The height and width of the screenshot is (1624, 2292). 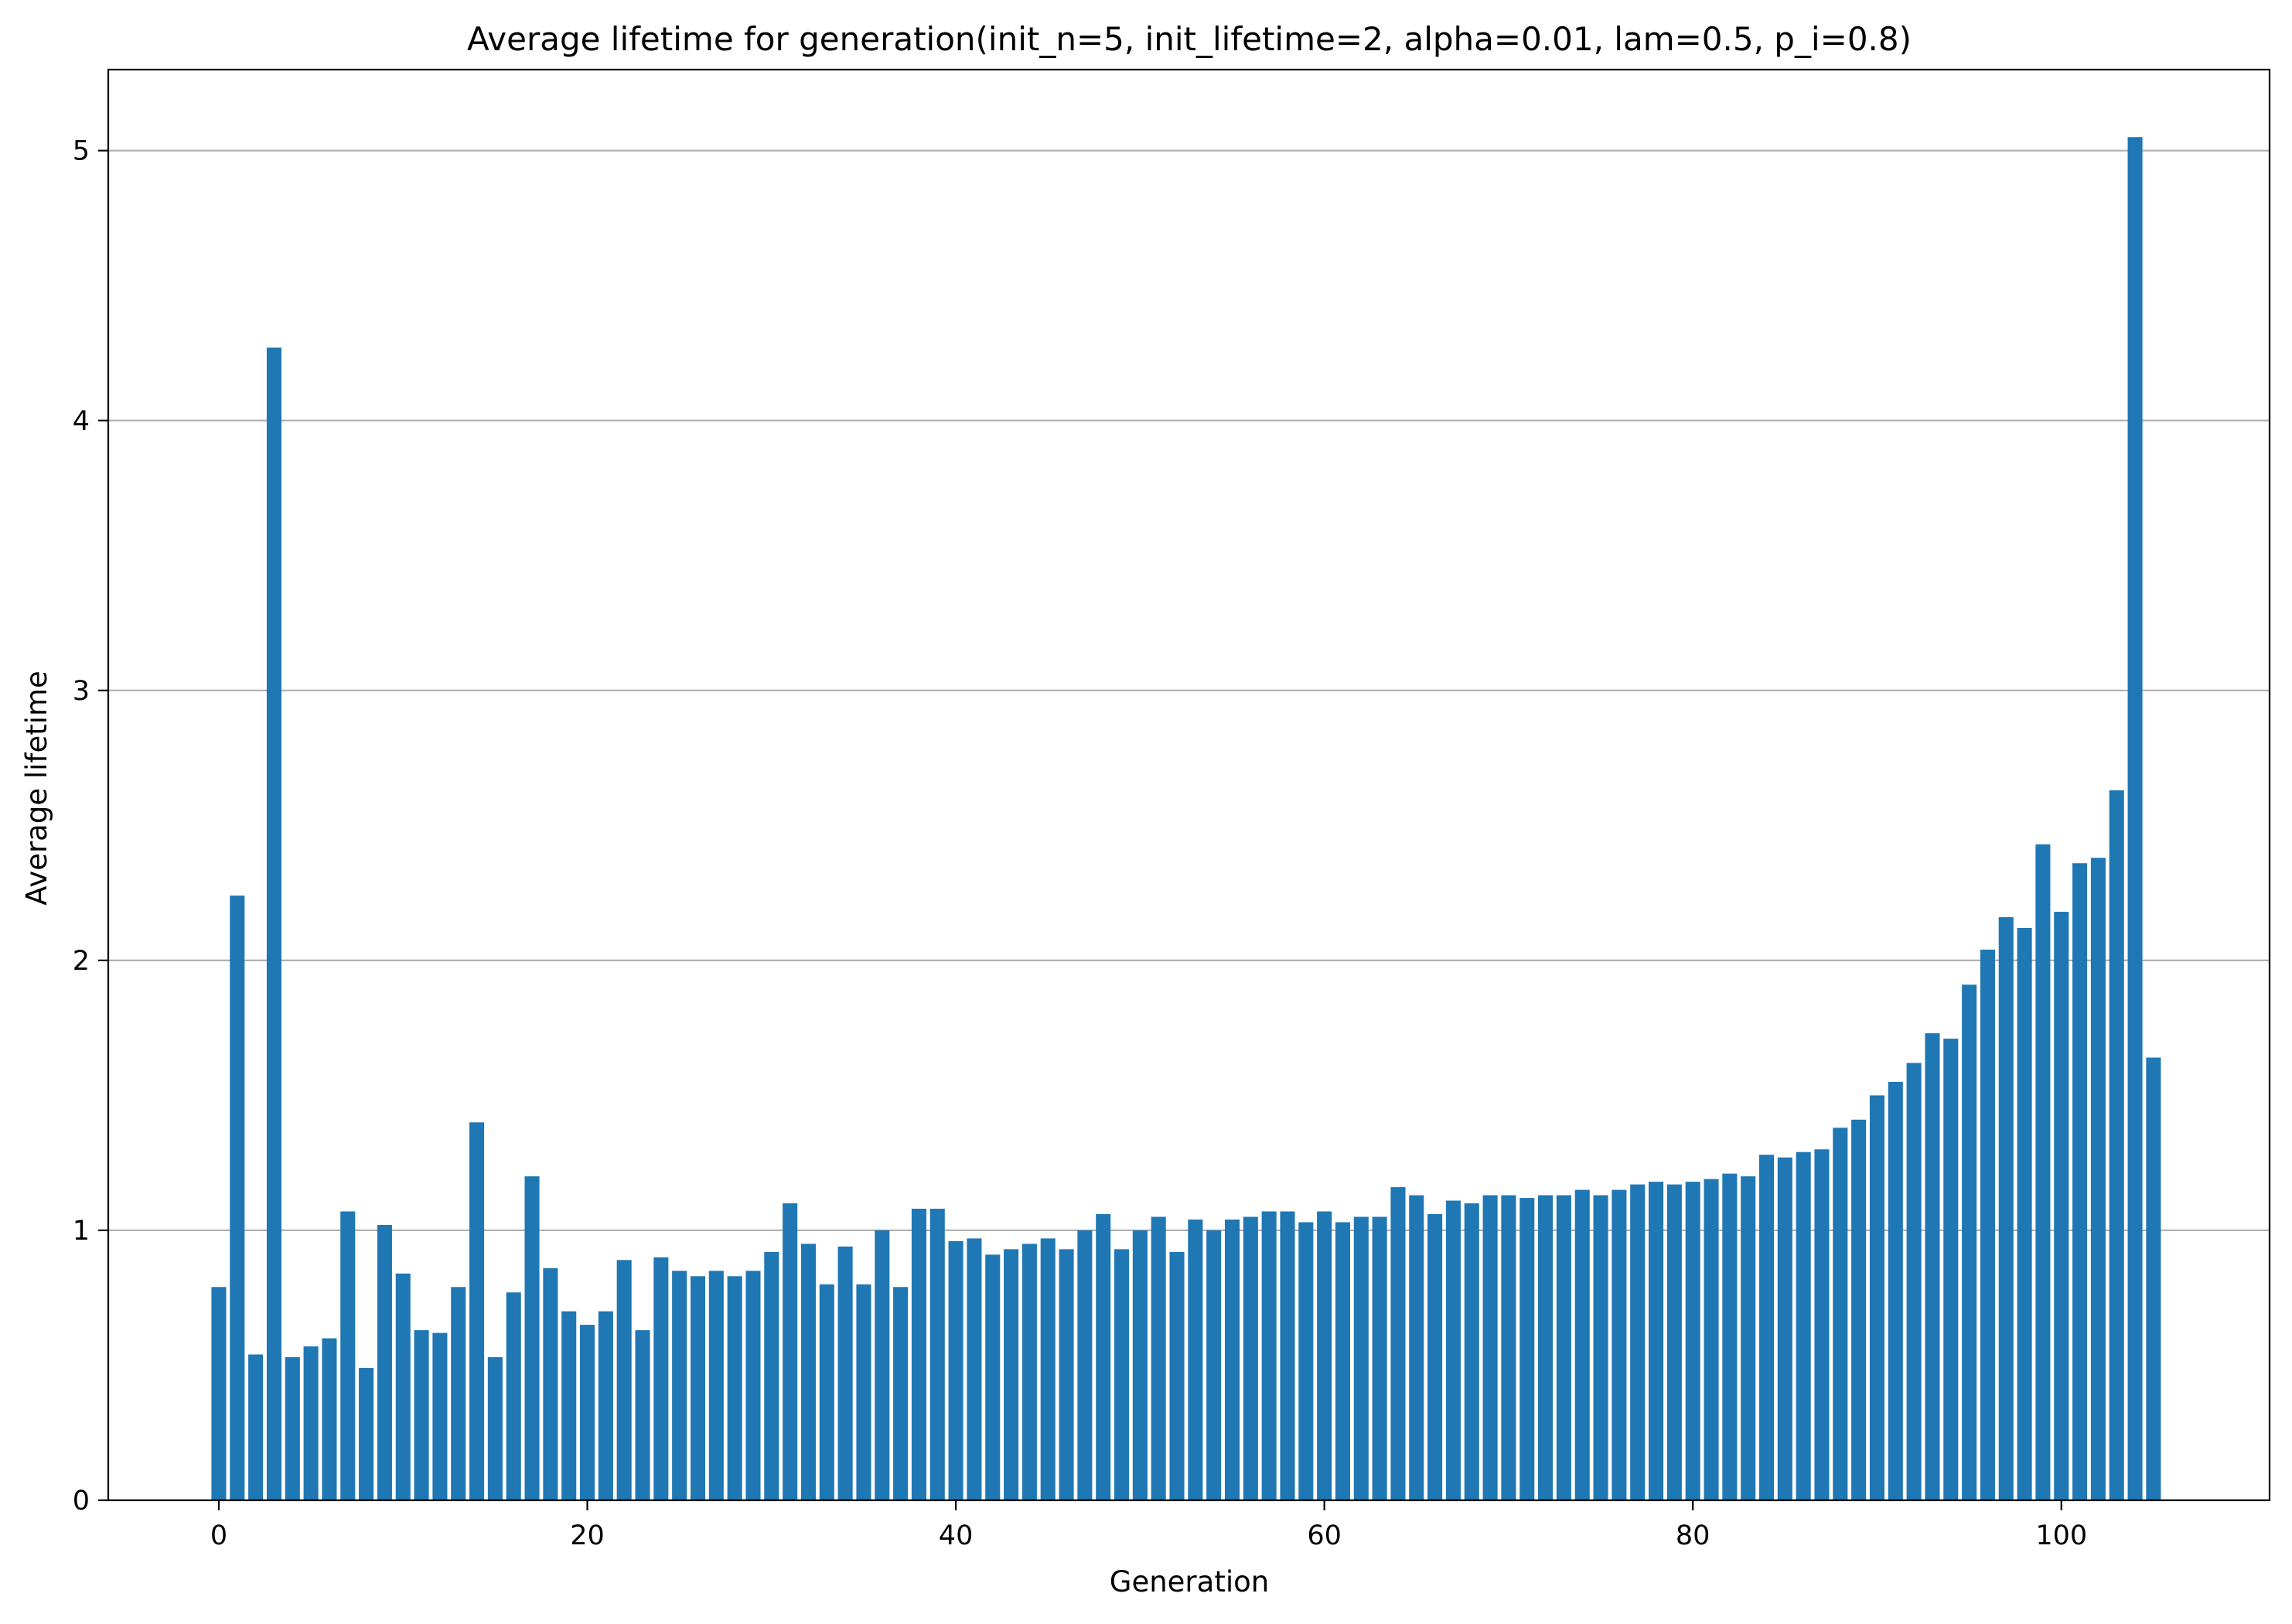 What do you see at coordinates (588, 1535) in the screenshot?
I see `x-tick-label: 20` at bounding box center [588, 1535].